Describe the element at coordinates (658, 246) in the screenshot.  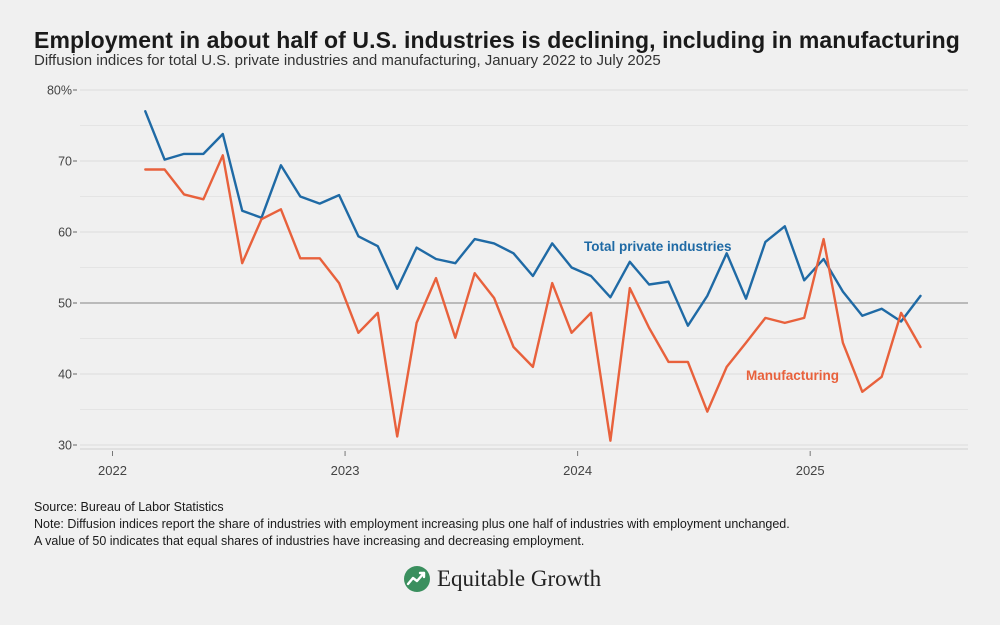
I see `annotation-total: Total private industries` at that location.